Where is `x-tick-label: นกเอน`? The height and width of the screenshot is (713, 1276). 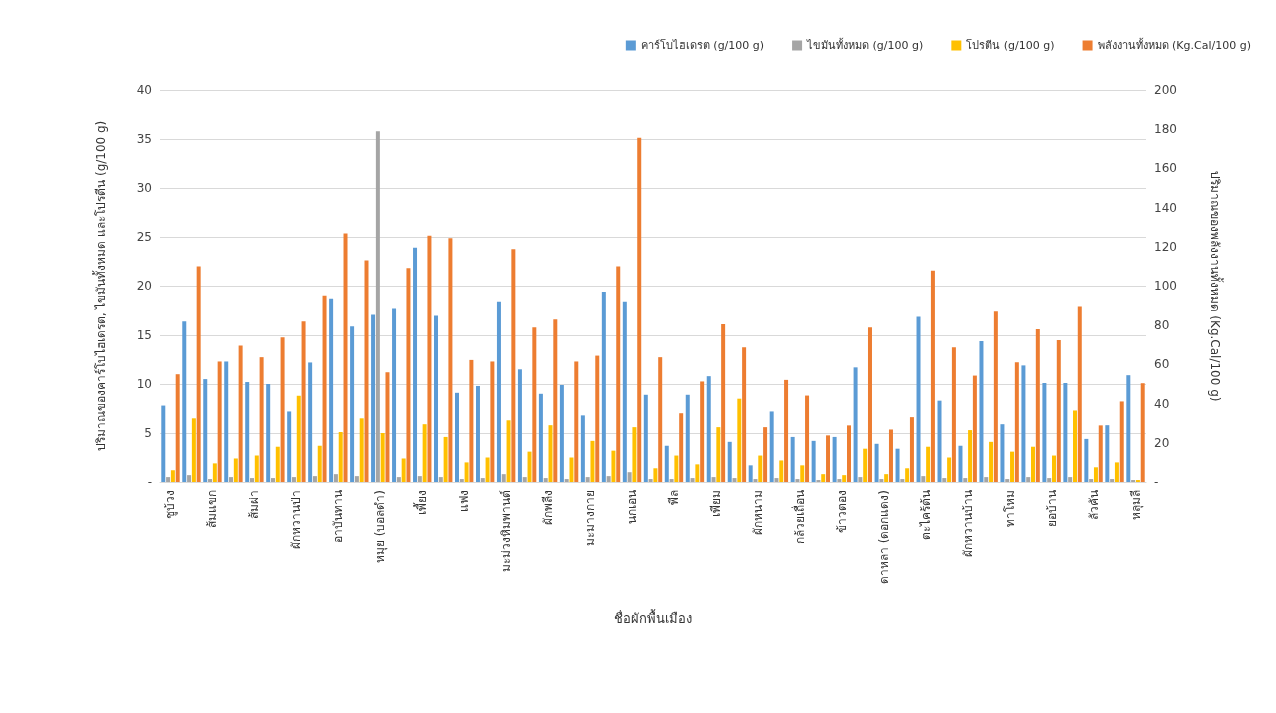
x-tick-label: นกเอน is located at coordinates (632, 507).